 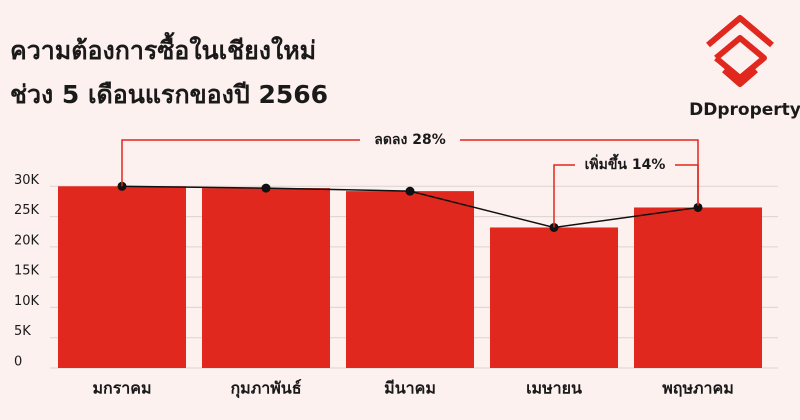 I want to click on annotation-label: ลดลง 28%, so click(x=409, y=140).